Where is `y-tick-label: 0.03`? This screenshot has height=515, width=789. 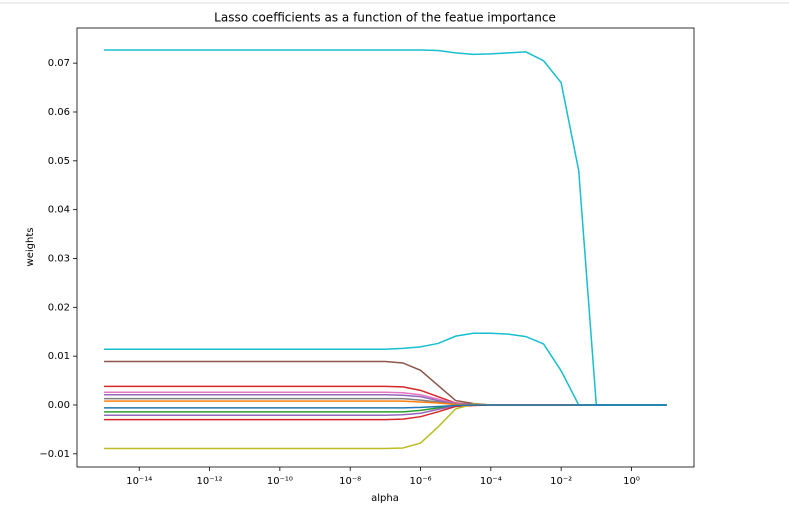
y-tick-label: 0.03 is located at coordinates (59, 258).